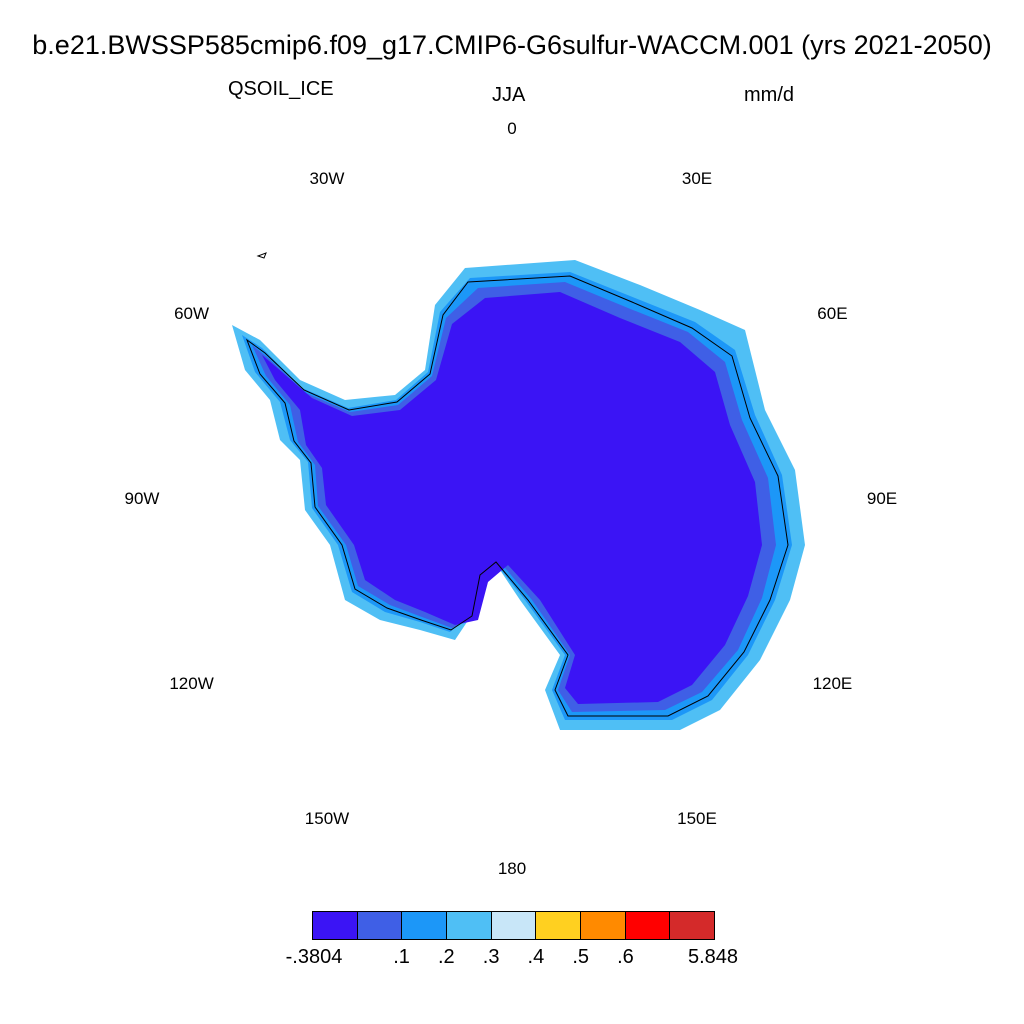  I want to click on colorbar-label-6: .6, so click(625, 957).